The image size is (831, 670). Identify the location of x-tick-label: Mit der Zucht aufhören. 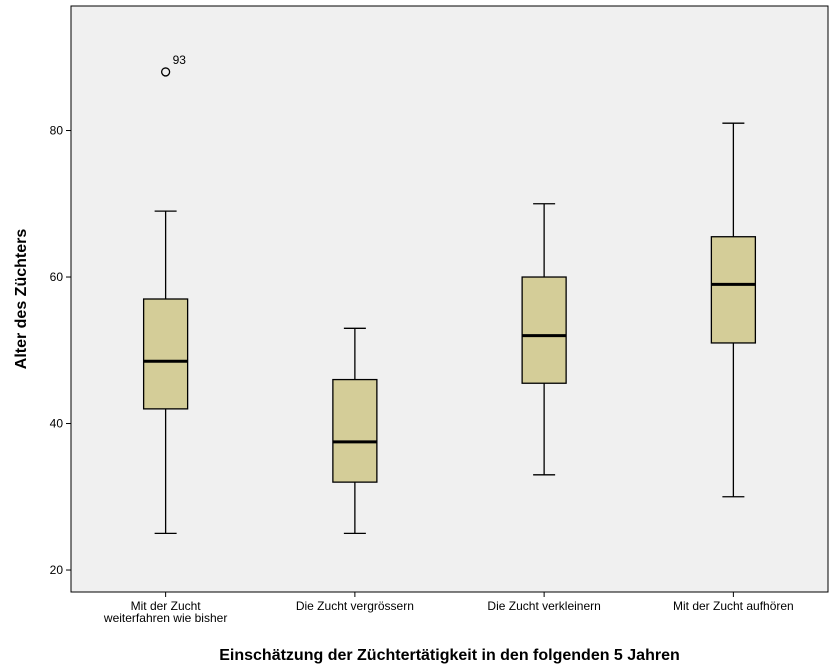
(733, 606).